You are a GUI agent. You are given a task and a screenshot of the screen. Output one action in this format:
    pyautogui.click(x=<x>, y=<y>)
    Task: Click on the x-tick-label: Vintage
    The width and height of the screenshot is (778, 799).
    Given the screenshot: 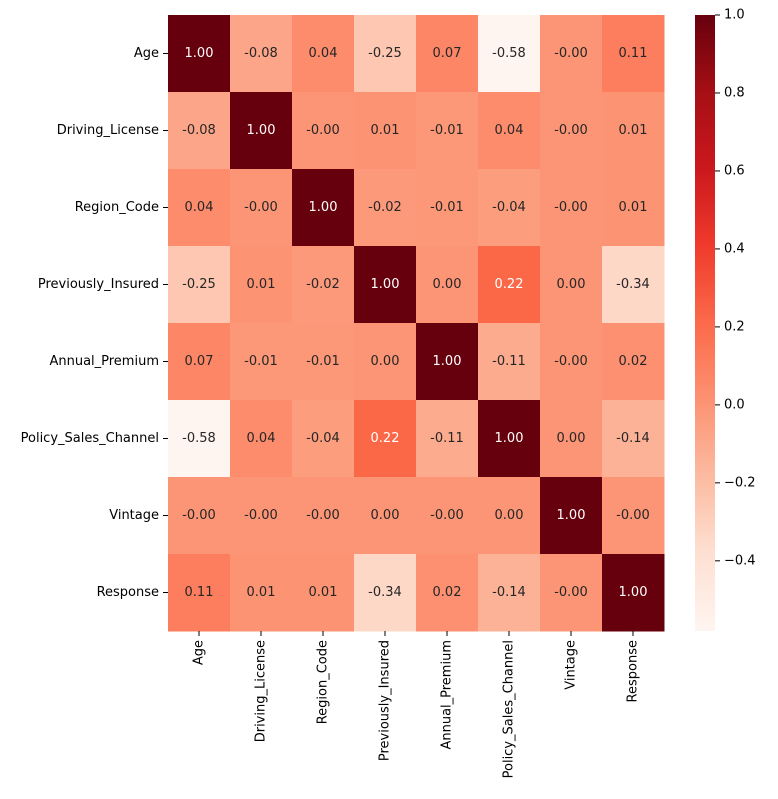 What is the action you would take?
    pyautogui.click(x=571, y=665)
    